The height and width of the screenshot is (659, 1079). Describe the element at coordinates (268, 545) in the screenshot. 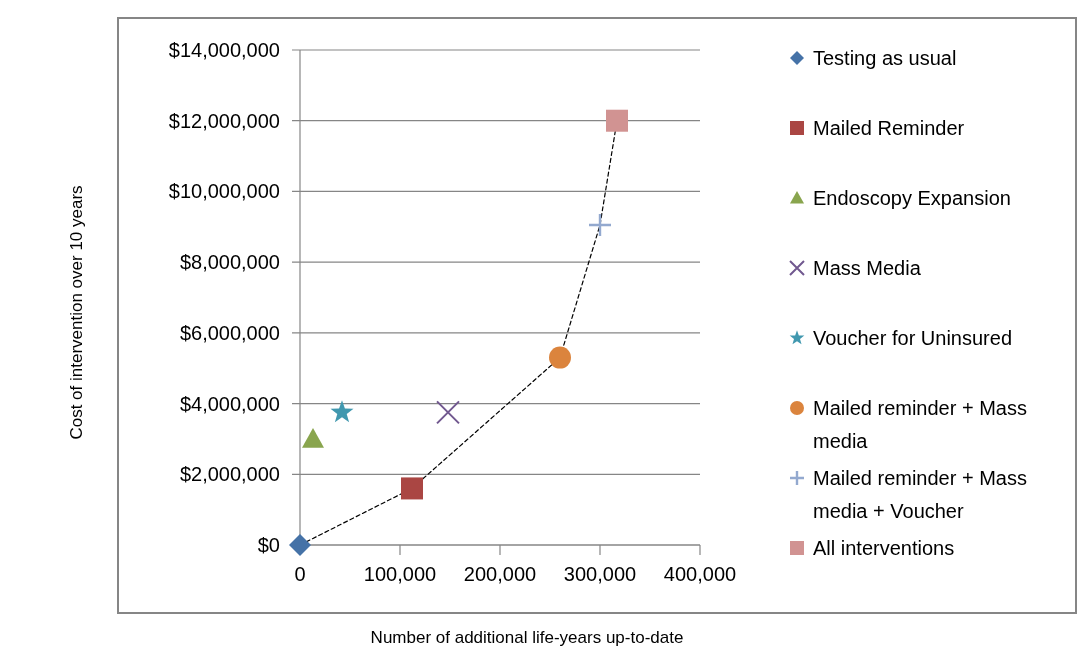

I see `y-tick-label: $0` at that location.